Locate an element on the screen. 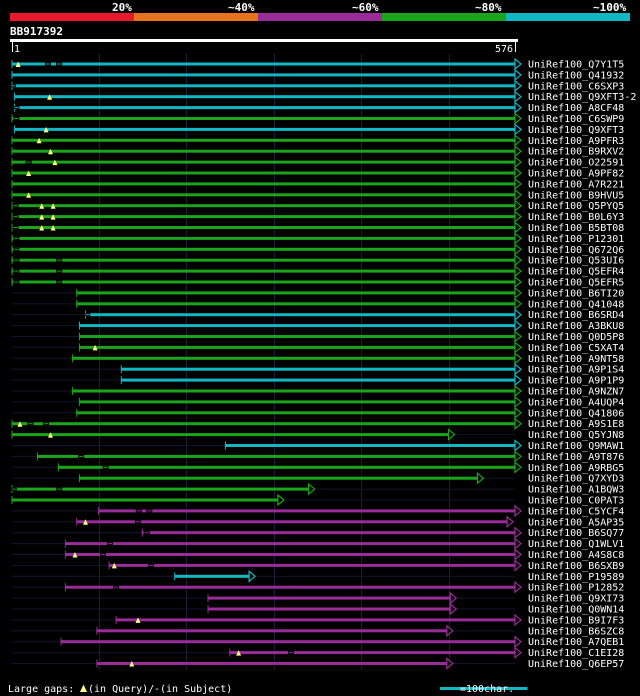 This screenshot has width=640, height=696. hit-label: UniRef100_A9NT58 is located at coordinates (576, 359).